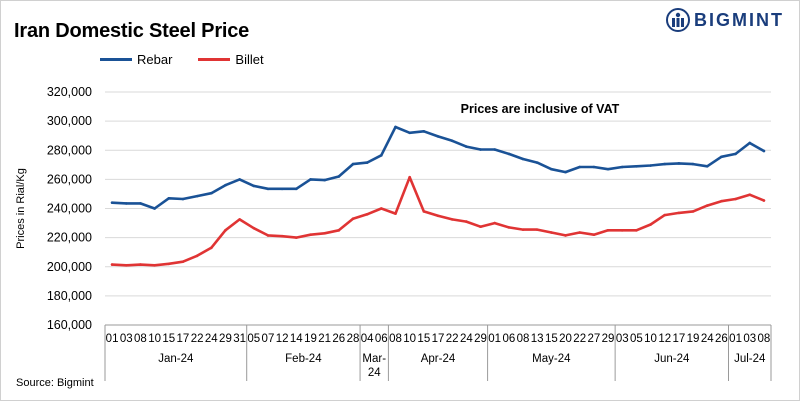 The image size is (800, 401). What do you see at coordinates (303, 359) in the screenshot?
I see `month-label: Feb-24` at bounding box center [303, 359].